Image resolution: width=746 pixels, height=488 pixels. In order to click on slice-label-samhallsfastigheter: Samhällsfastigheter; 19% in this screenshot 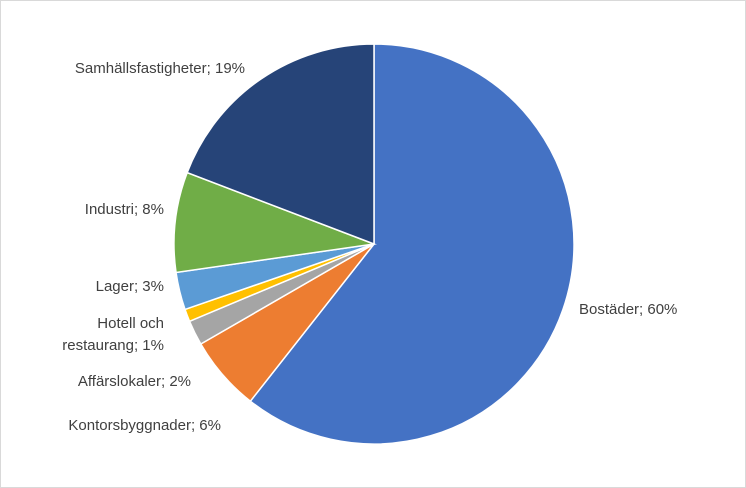, I will do `click(160, 68)`.